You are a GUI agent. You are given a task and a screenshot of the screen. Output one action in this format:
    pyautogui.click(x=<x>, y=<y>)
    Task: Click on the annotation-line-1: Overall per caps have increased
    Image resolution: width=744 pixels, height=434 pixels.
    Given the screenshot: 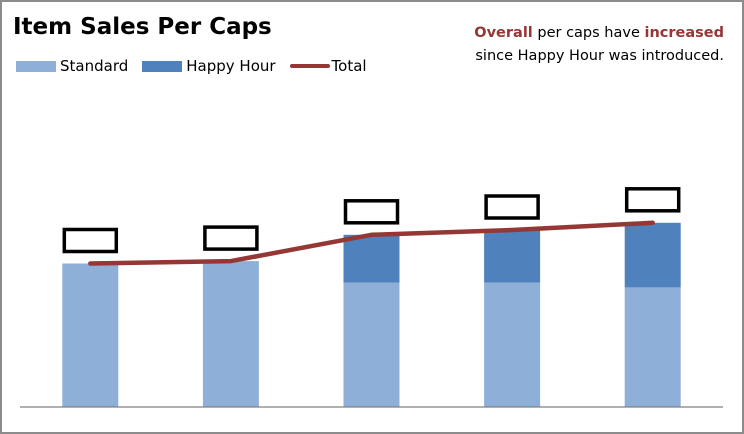 What is the action you would take?
    pyautogui.click(x=599, y=33)
    